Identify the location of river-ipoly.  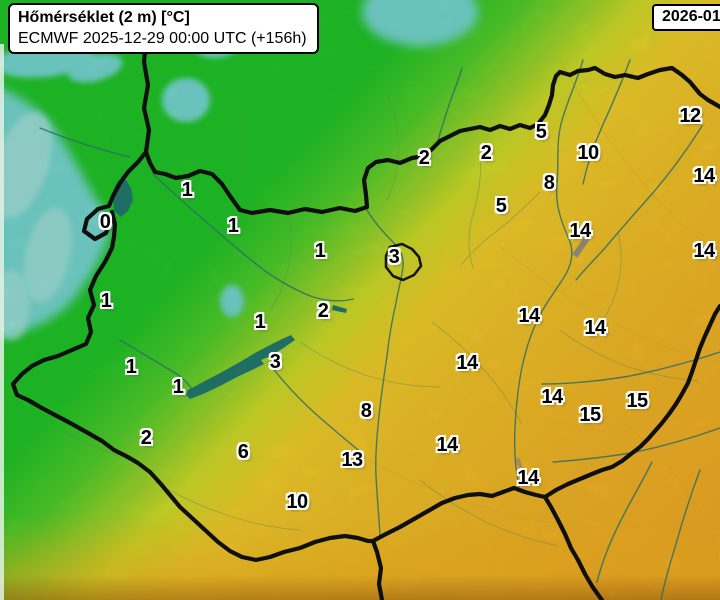
(449, 106).